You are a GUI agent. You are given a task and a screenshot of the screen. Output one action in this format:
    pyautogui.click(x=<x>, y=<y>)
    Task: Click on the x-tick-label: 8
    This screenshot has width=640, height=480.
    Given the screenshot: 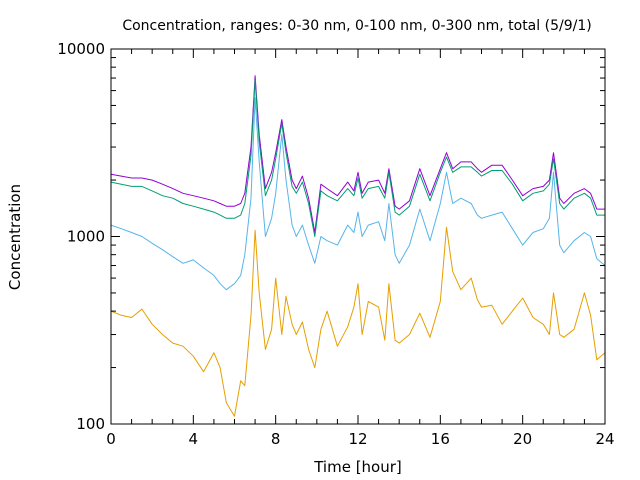 What is the action you would take?
    pyautogui.click(x=276, y=439)
    